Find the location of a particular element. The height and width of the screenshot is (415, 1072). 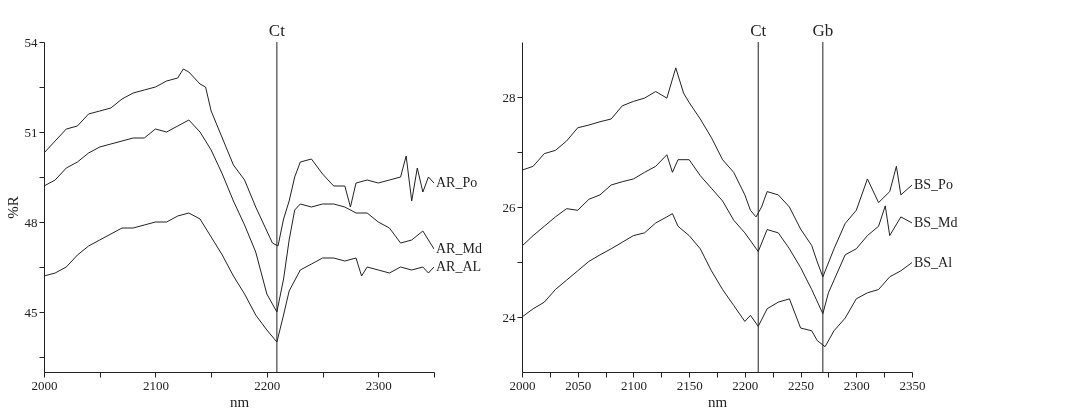

y-tick-label: 48 is located at coordinates (31, 222).